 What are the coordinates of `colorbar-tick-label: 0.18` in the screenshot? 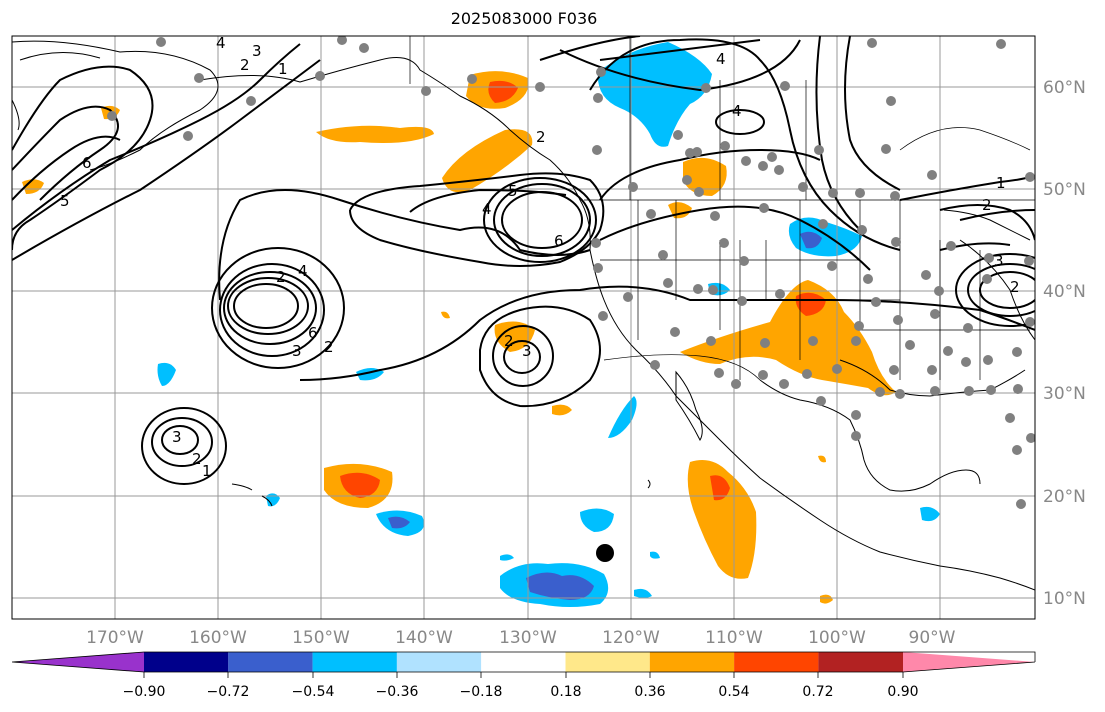 It's located at (565, 692).